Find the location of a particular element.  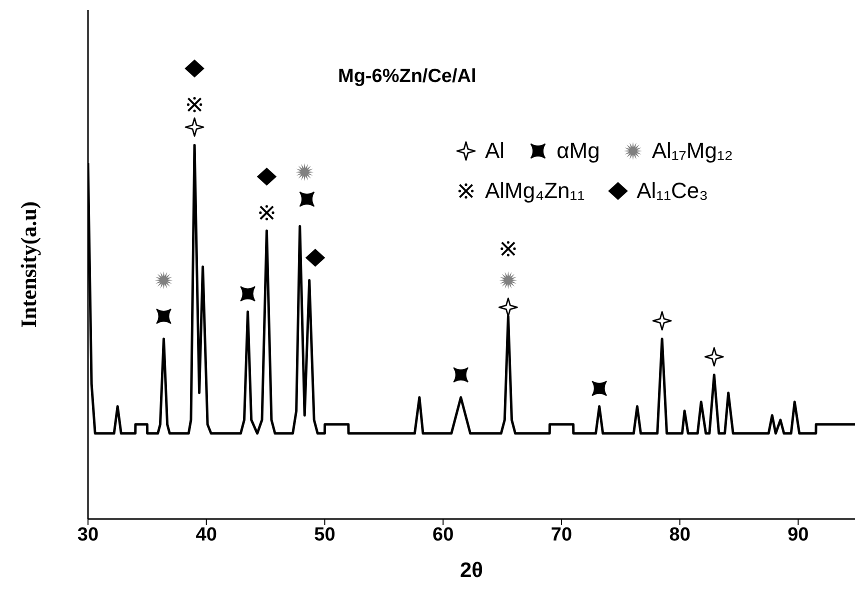

x-tick-label: 70 is located at coordinates (561, 535).